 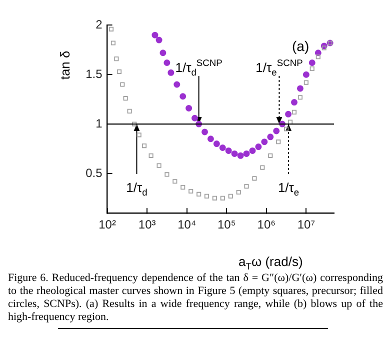 I want to click on y-axis-title: tan δ, so click(x=64, y=65).